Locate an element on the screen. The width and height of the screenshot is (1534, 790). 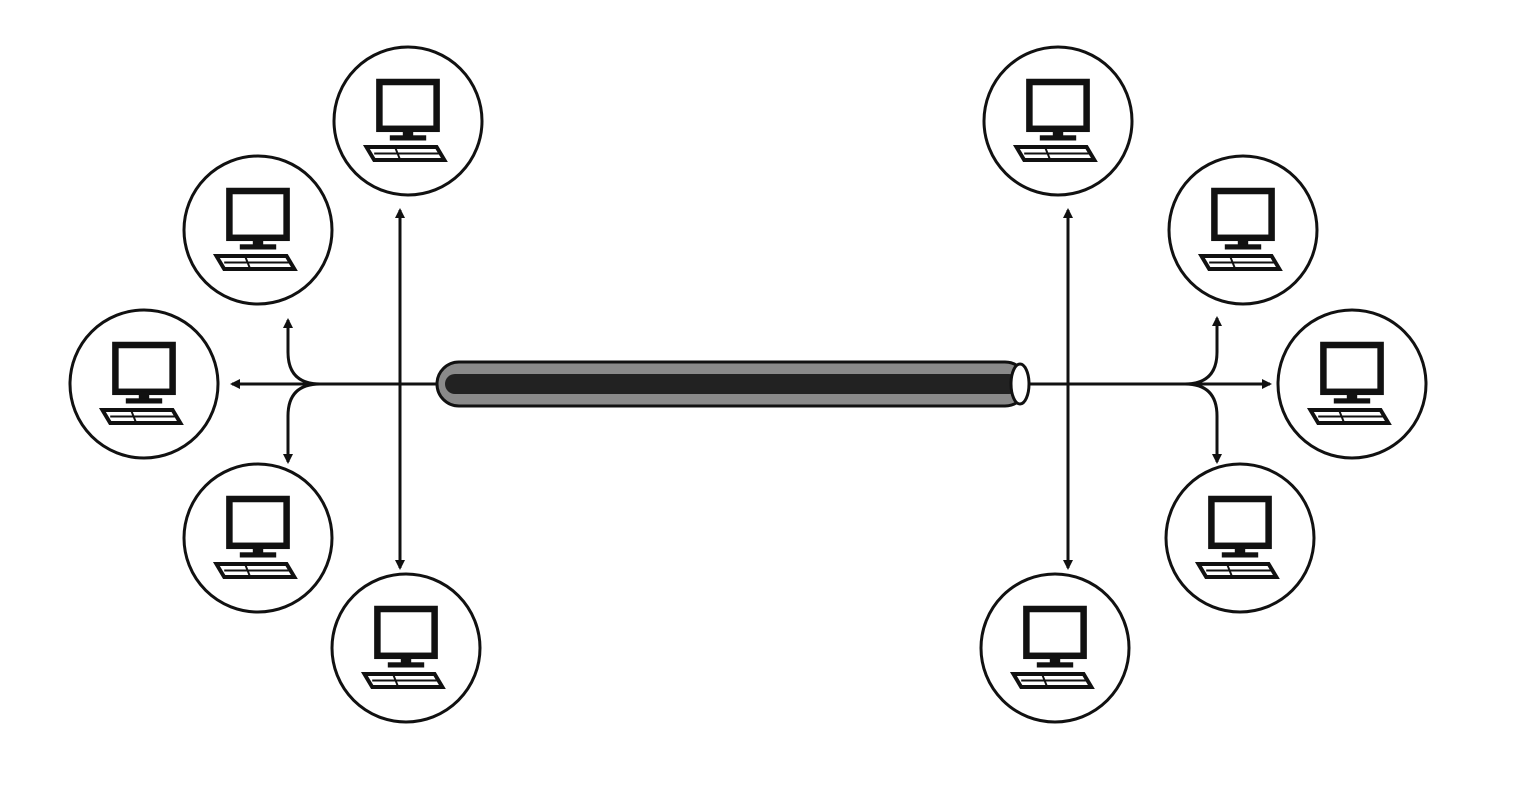
node-right-upper is located at coordinates (1243, 230).